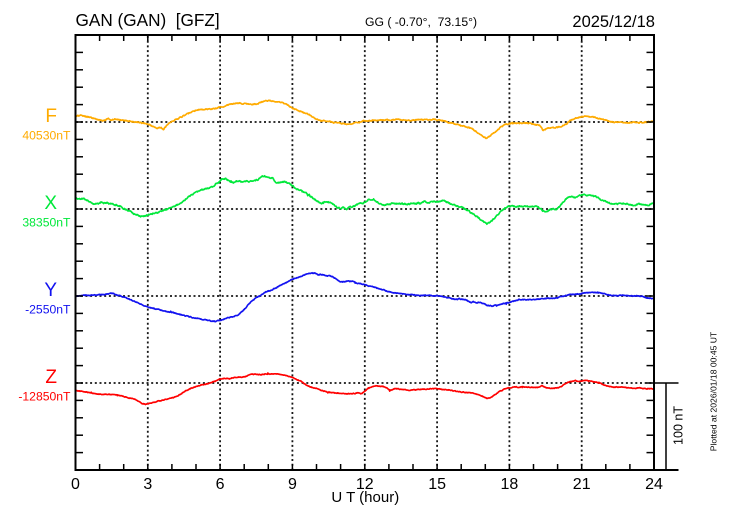  I want to click on svg-text: 9, so click(292, 484).